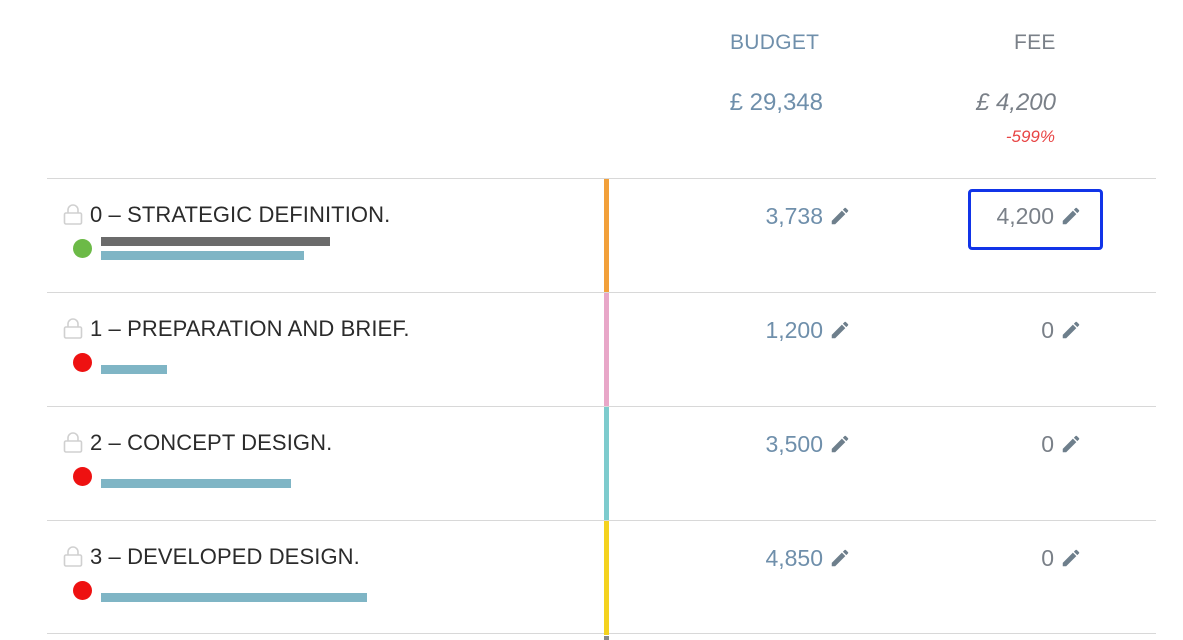 The height and width of the screenshot is (640, 1183). What do you see at coordinates (794, 444) in the screenshot?
I see `budget-value: 3,500` at bounding box center [794, 444].